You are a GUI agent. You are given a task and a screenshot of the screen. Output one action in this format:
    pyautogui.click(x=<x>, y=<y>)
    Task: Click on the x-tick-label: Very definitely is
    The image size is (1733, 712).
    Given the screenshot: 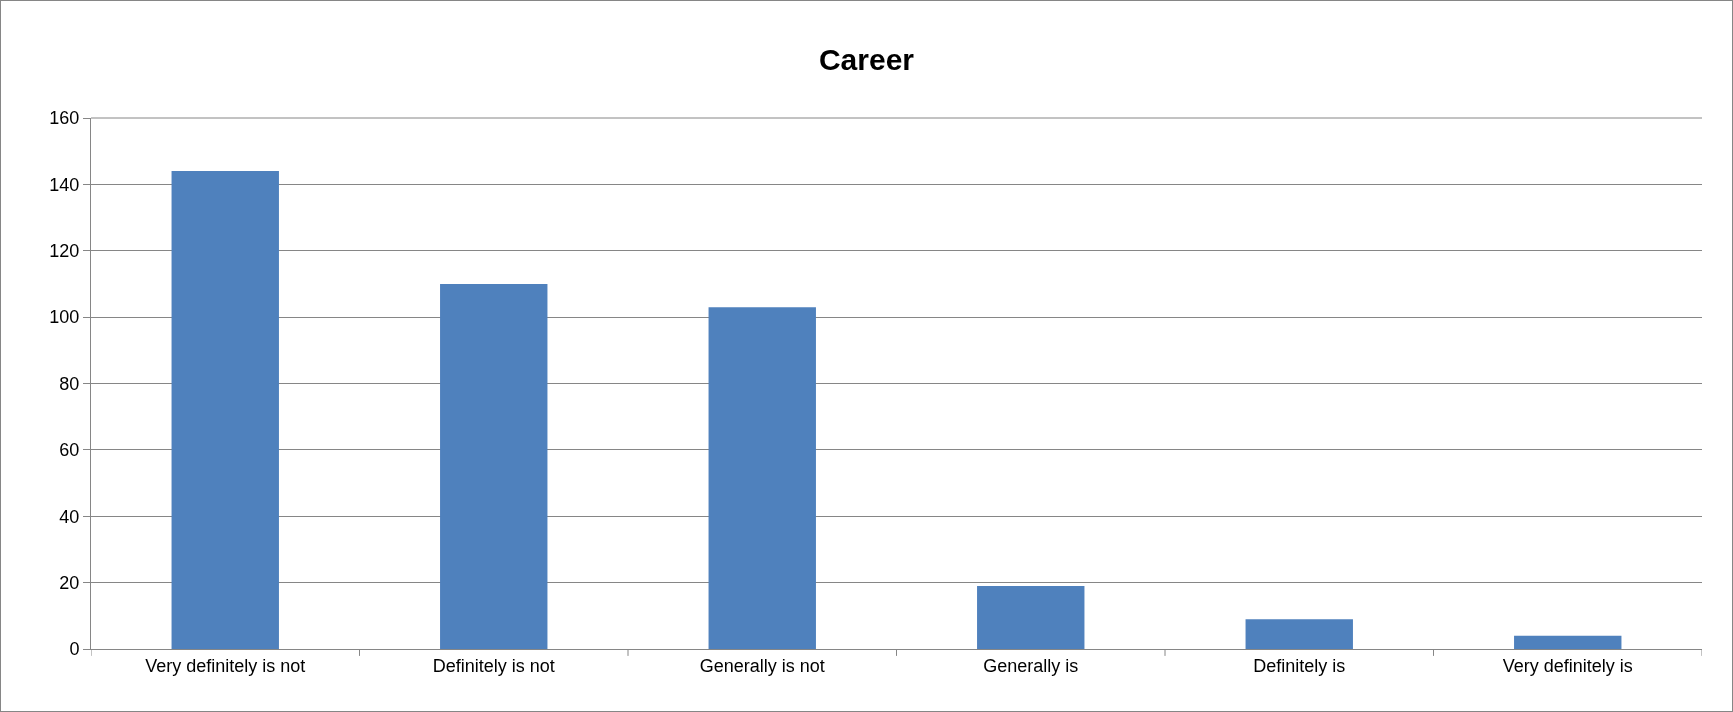 What is the action you would take?
    pyautogui.click(x=1567, y=665)
    